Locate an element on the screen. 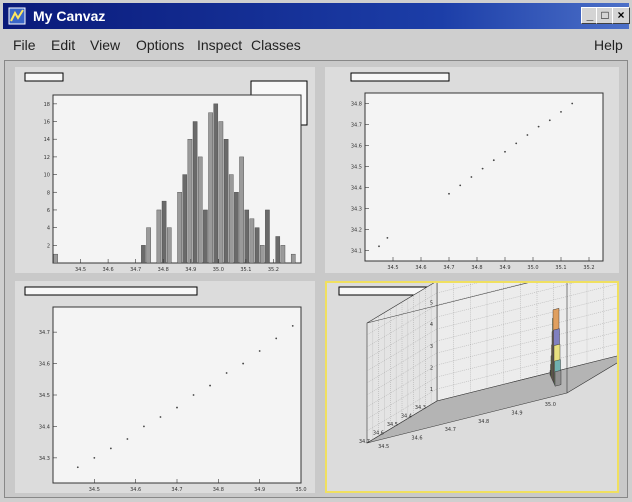 The image size is (632, 502). y-tick-label: 18 is located at coordinates (47, 105).